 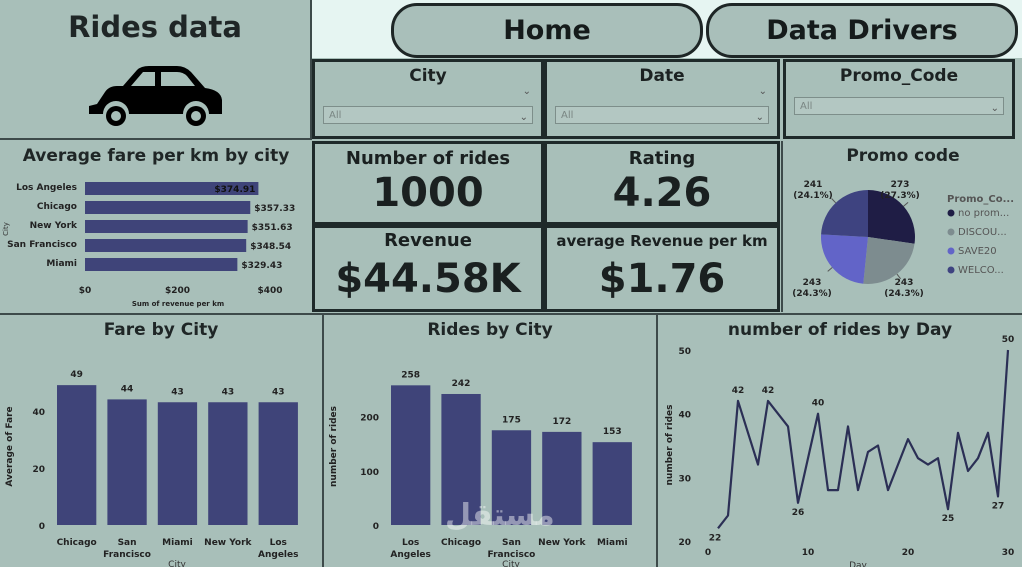 What do you see at coordinates (547, 30) in the screenshot?
I see `home-button: Home` at bounding box center [547, 30].